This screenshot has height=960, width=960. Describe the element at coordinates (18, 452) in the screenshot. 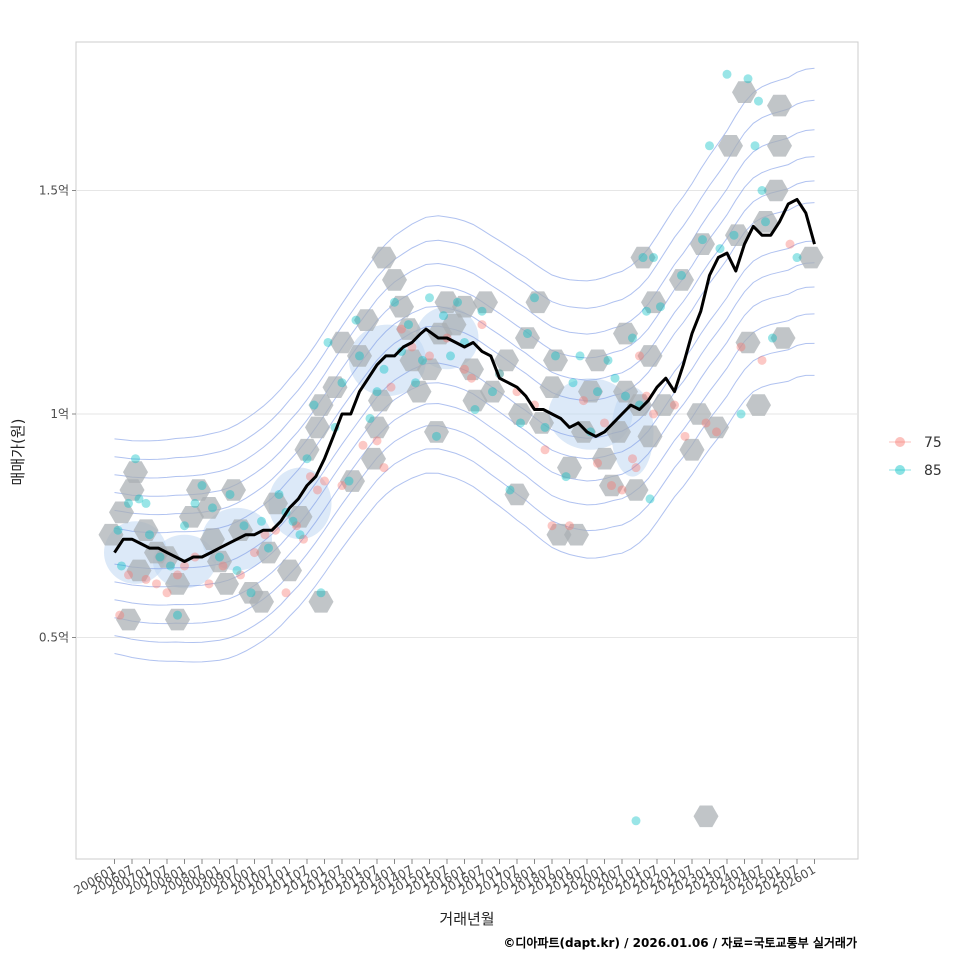

I see `y-axis-title: 매매가(원)` at that location.